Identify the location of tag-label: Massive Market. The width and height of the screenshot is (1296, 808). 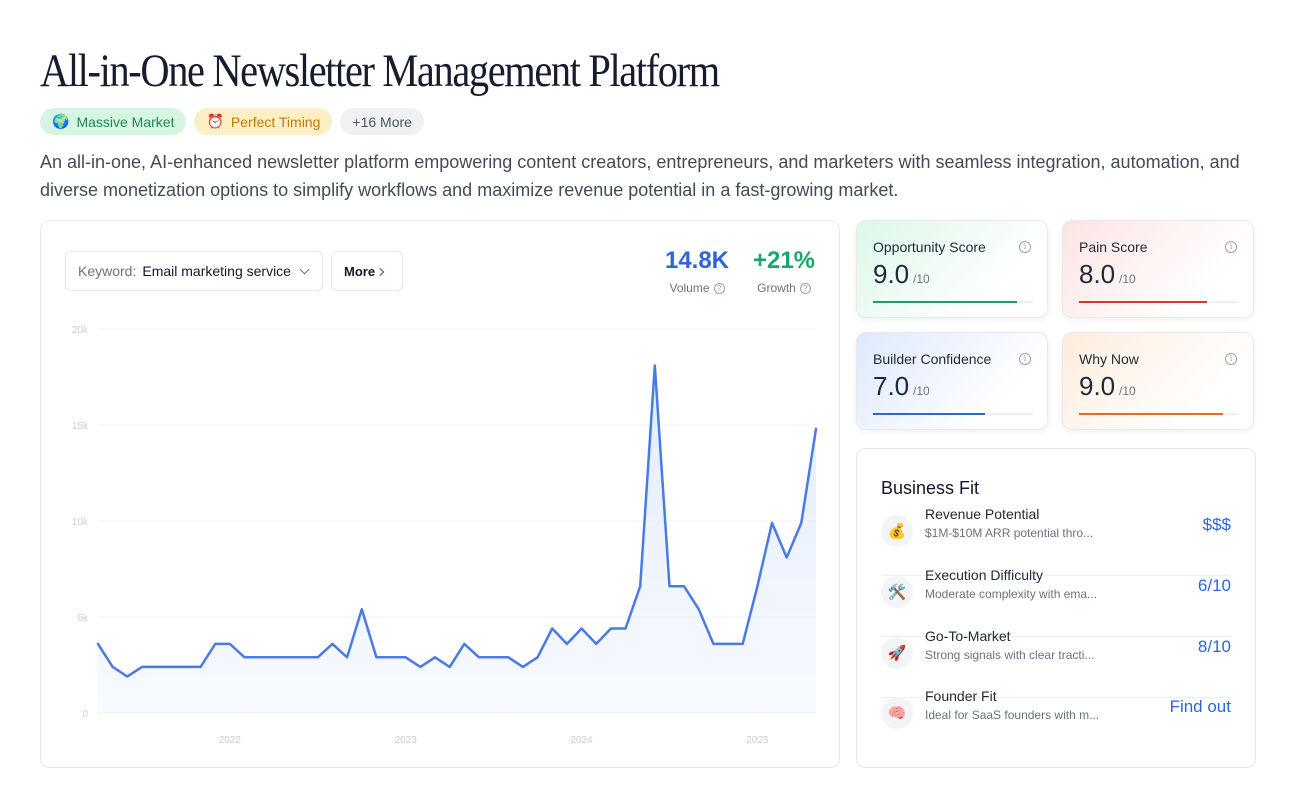
(125, 121).